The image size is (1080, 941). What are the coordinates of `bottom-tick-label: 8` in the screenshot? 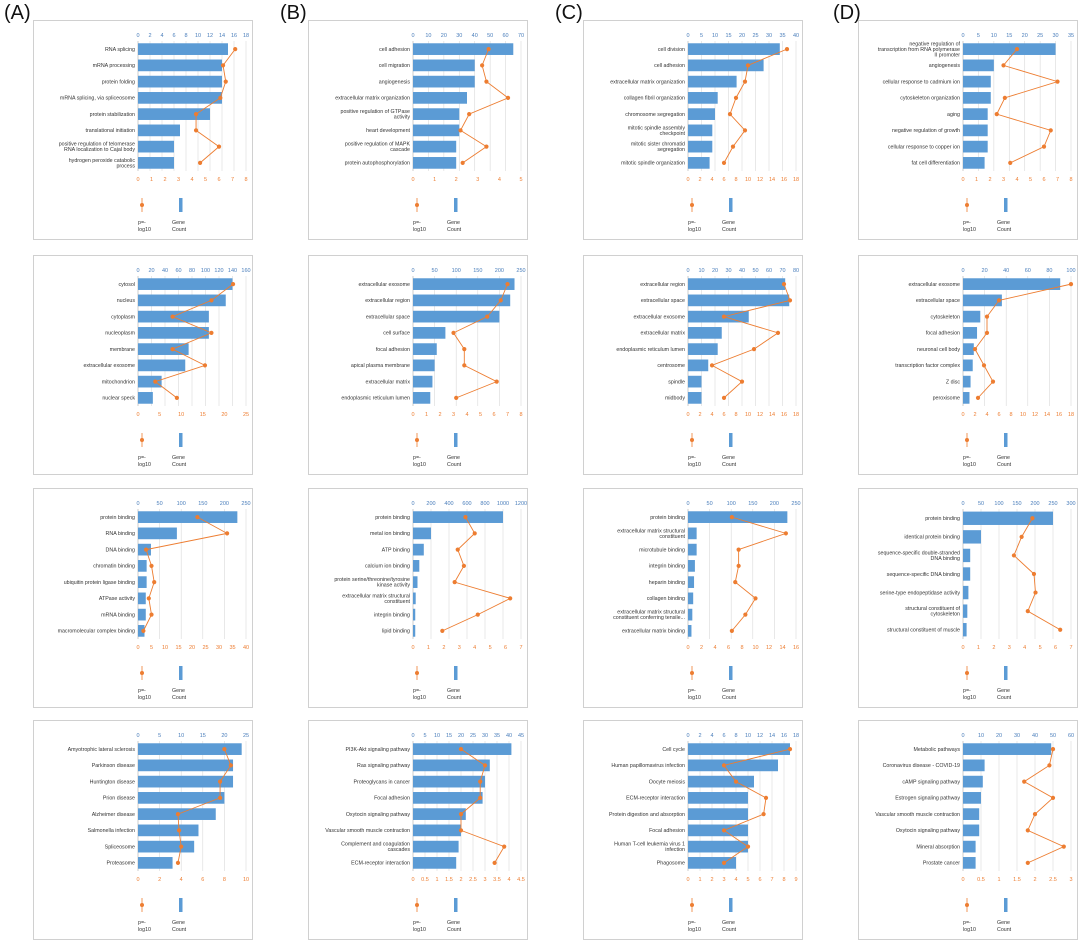 It's located at (224, 880).